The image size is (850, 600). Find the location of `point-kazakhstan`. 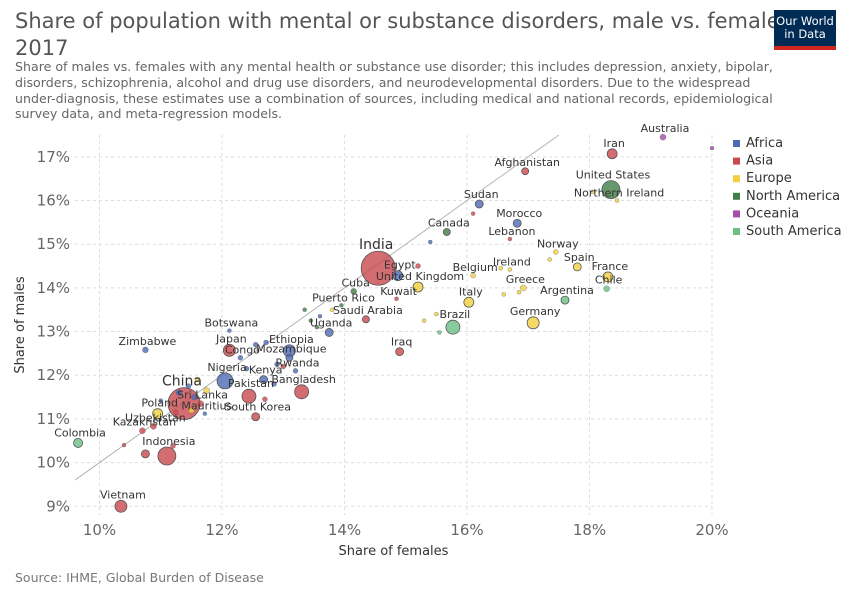

point-kazakhstan is located at coordinates (142, 430).